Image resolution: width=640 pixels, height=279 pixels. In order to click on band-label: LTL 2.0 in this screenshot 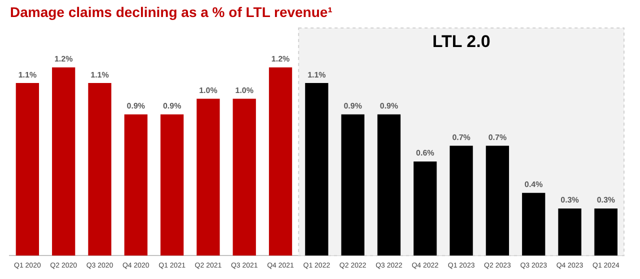, I will do `click(461, 42)`.